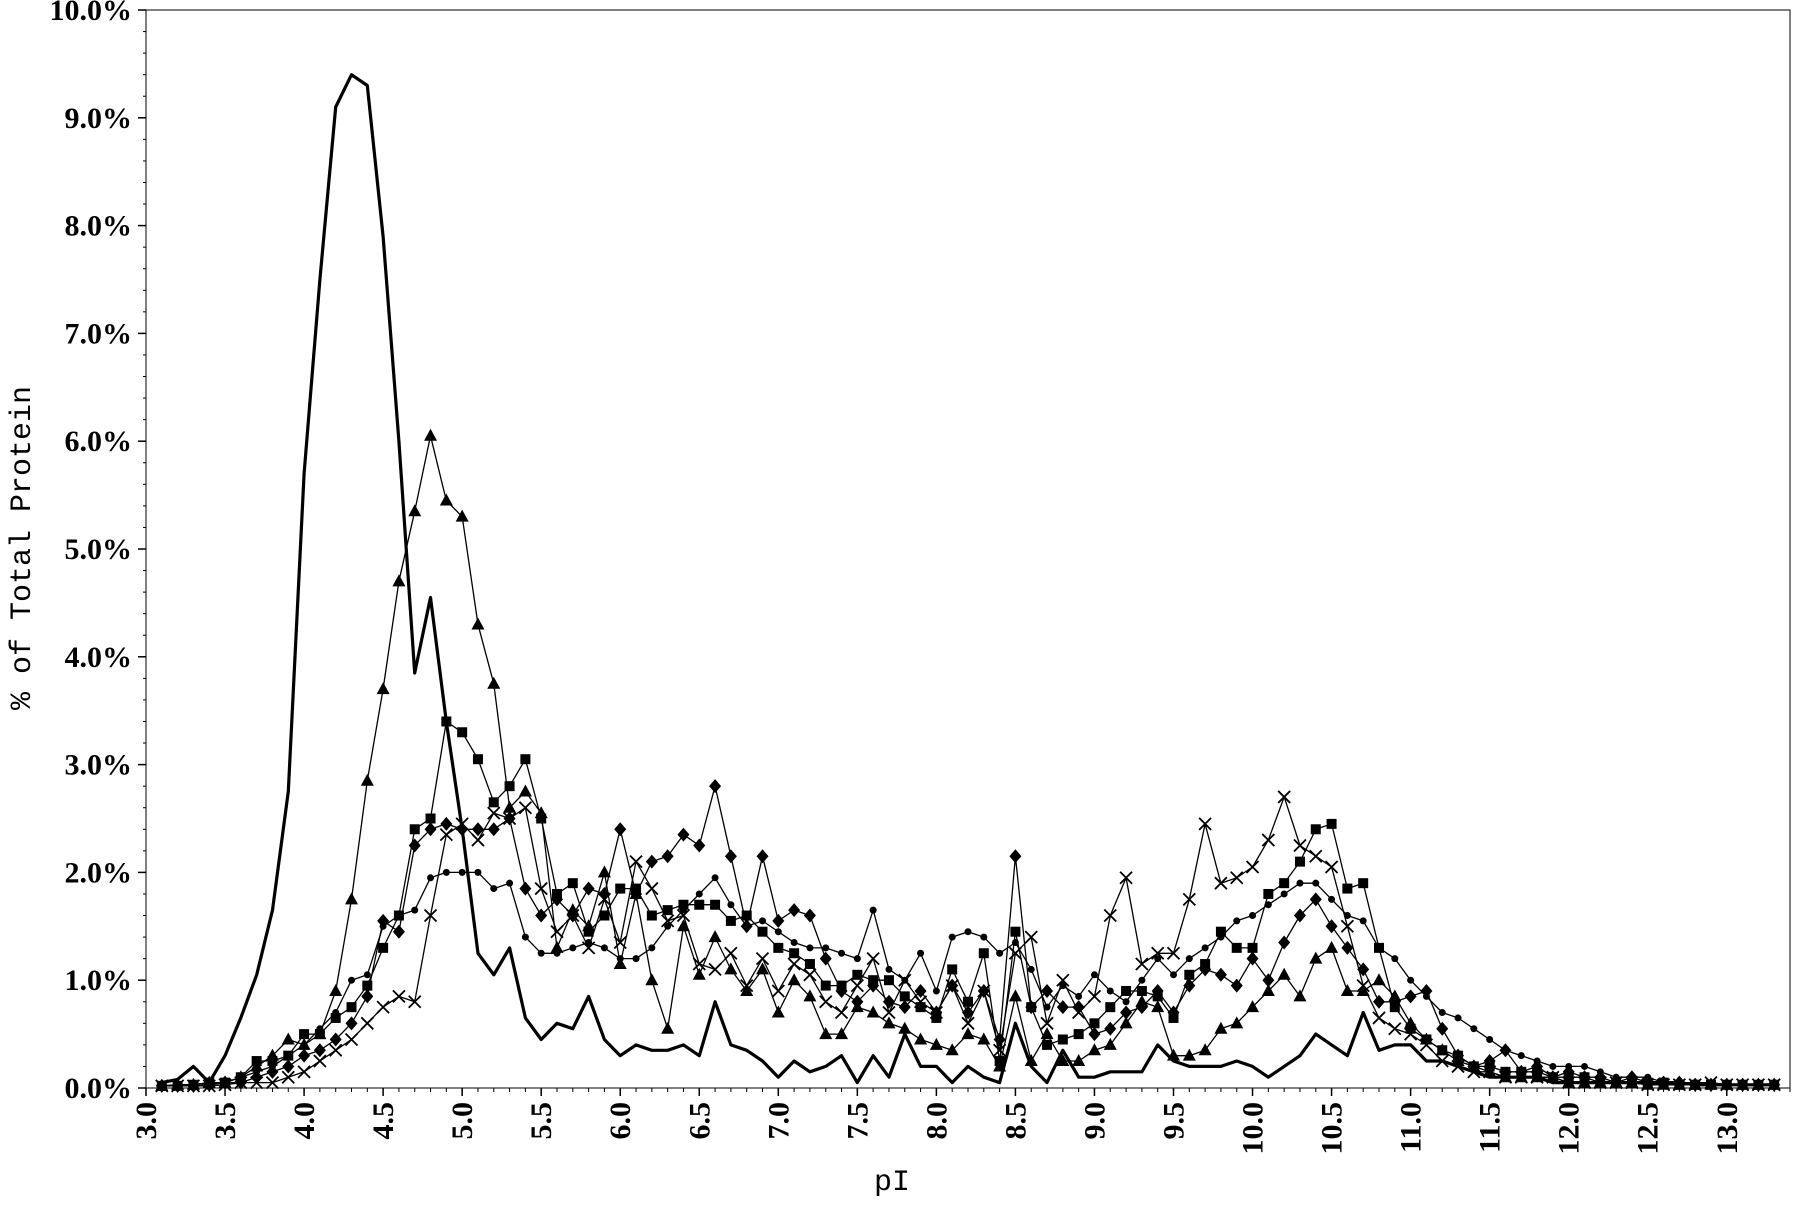 This screenshot has width=1800, height=1205. Describe the element at coordinates (91, 13) in the screenshot. I see `y-tick-label: 10.0%` at that location.